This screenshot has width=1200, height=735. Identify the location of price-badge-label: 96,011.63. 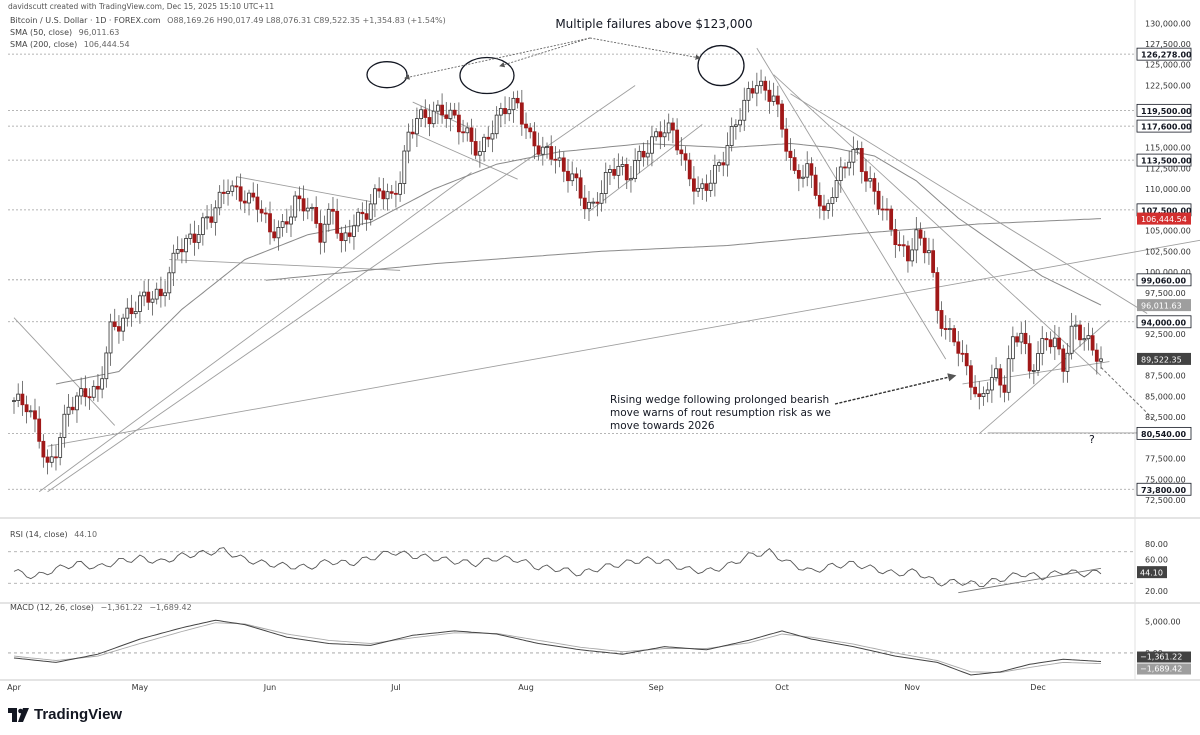
(1161, 306).